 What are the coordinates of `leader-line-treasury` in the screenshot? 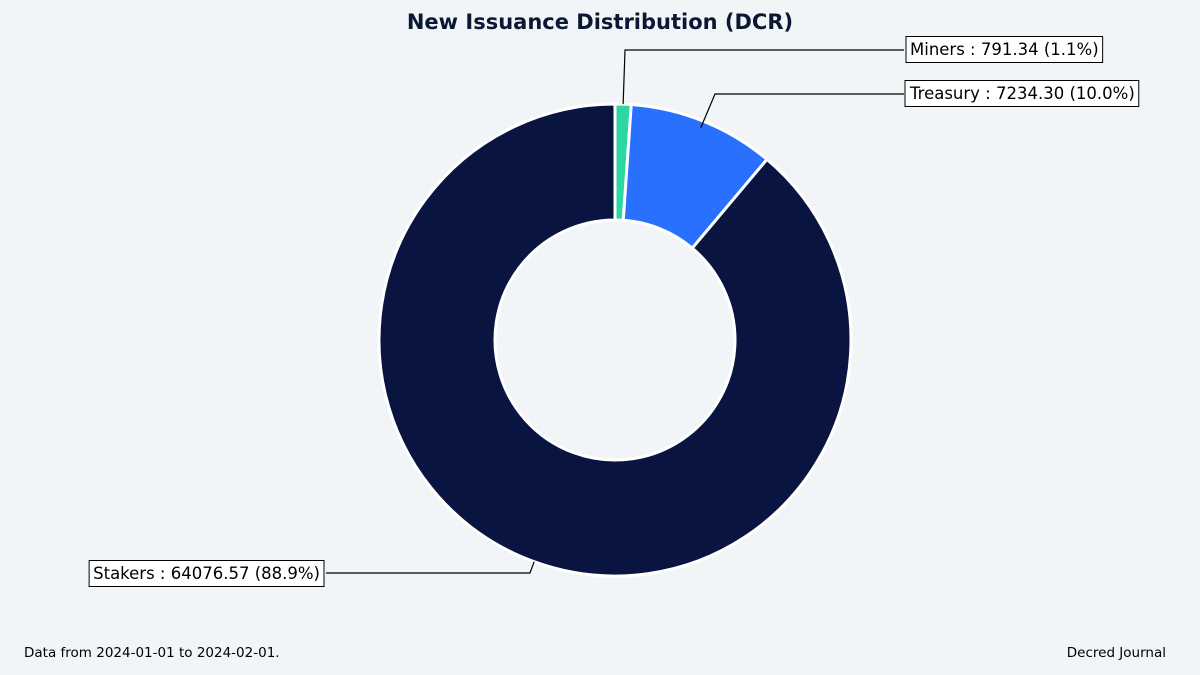 It's located at (802, 110).